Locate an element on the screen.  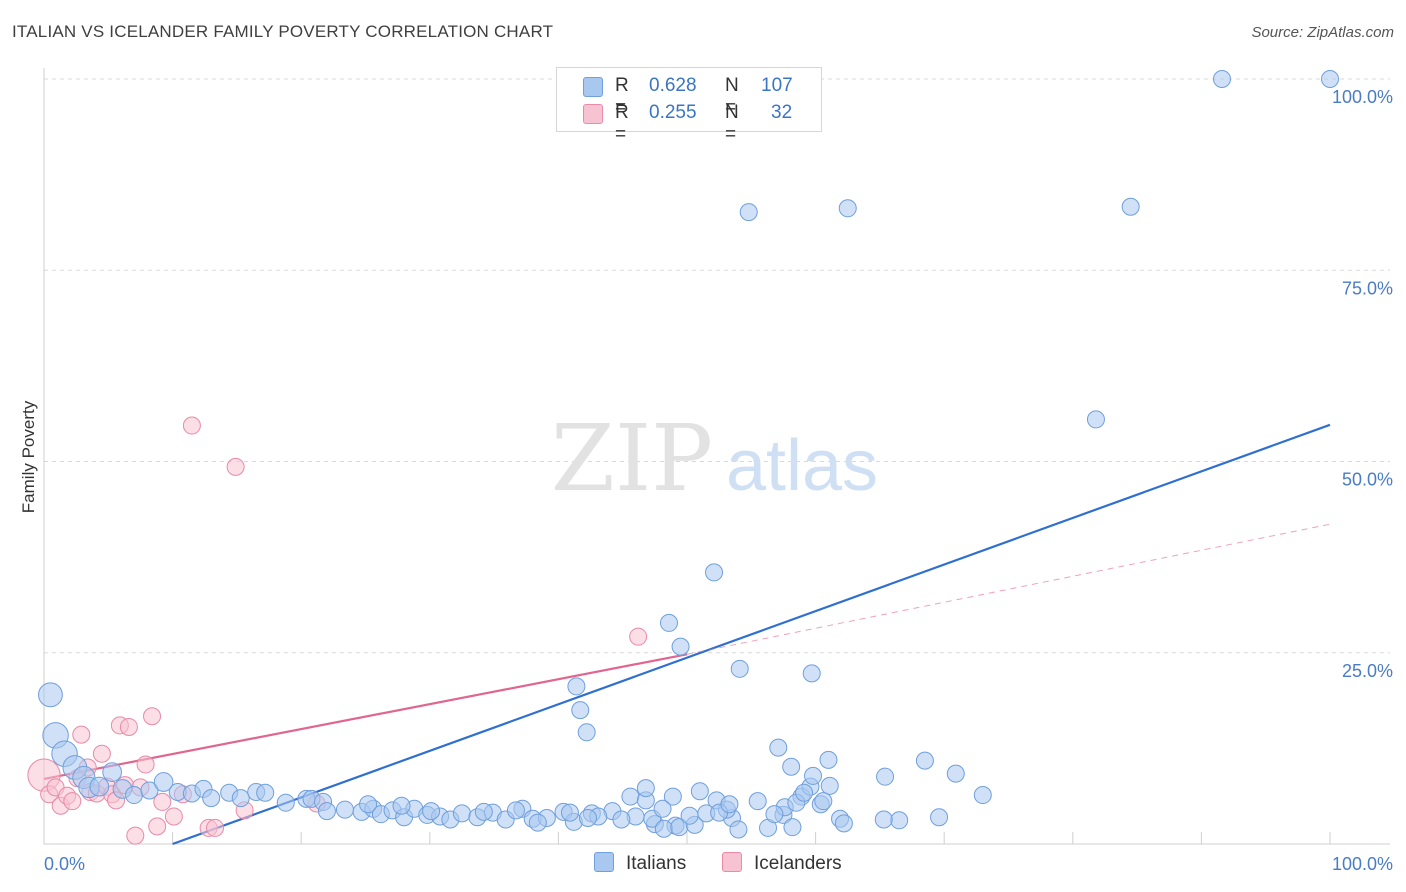
y-tick-label: 50.0% is located at coordinates (1367, 480).